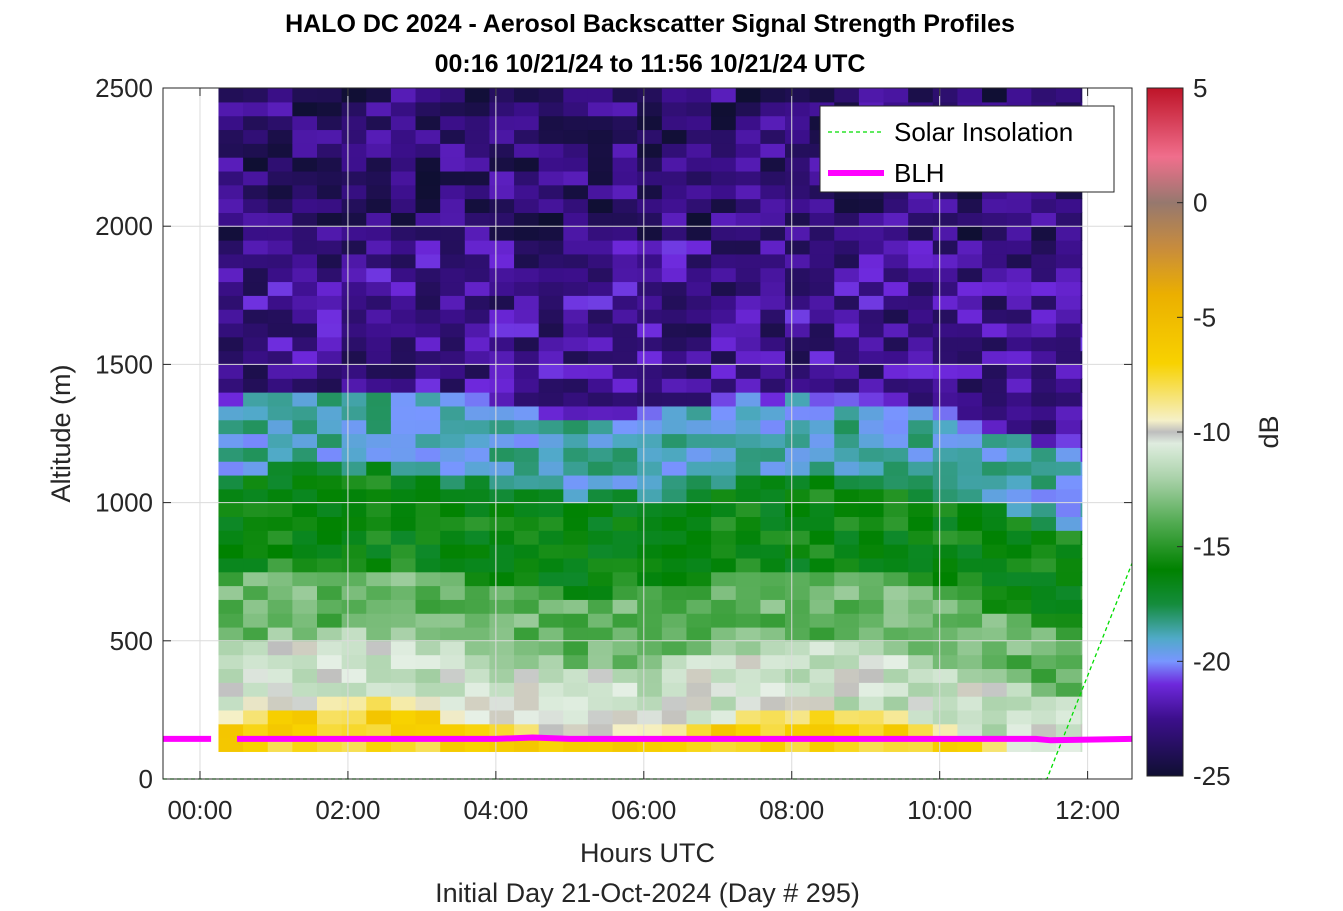 The image size is (1343, 911). I want to click on legend-label-blh: BLH, so click(919, 173).